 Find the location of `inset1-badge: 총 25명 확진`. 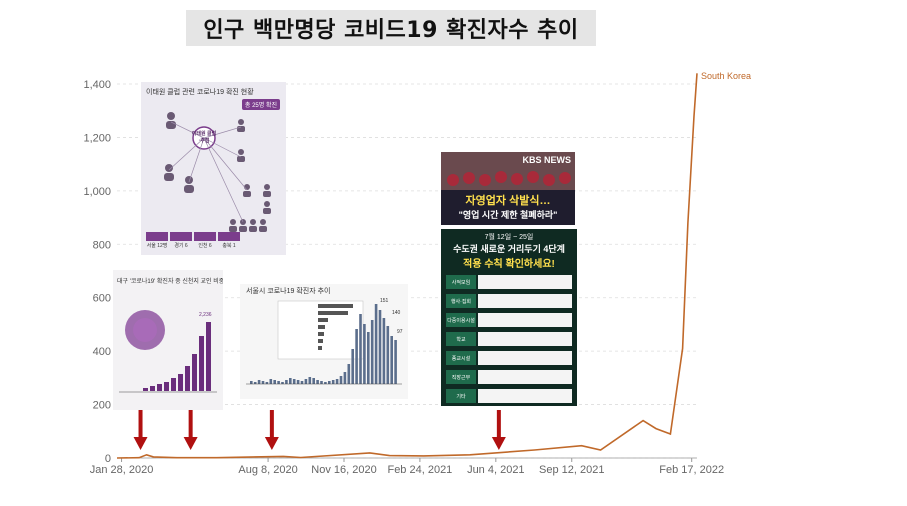

inset1-badge: 총 25명 확진 is located at coordinates (260, 104).